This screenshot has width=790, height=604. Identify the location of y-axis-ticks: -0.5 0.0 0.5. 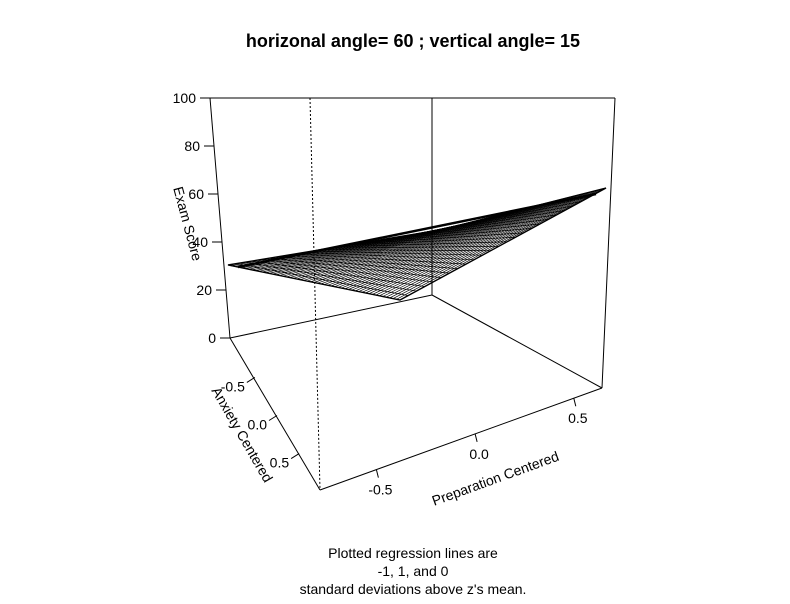
(260, 424).